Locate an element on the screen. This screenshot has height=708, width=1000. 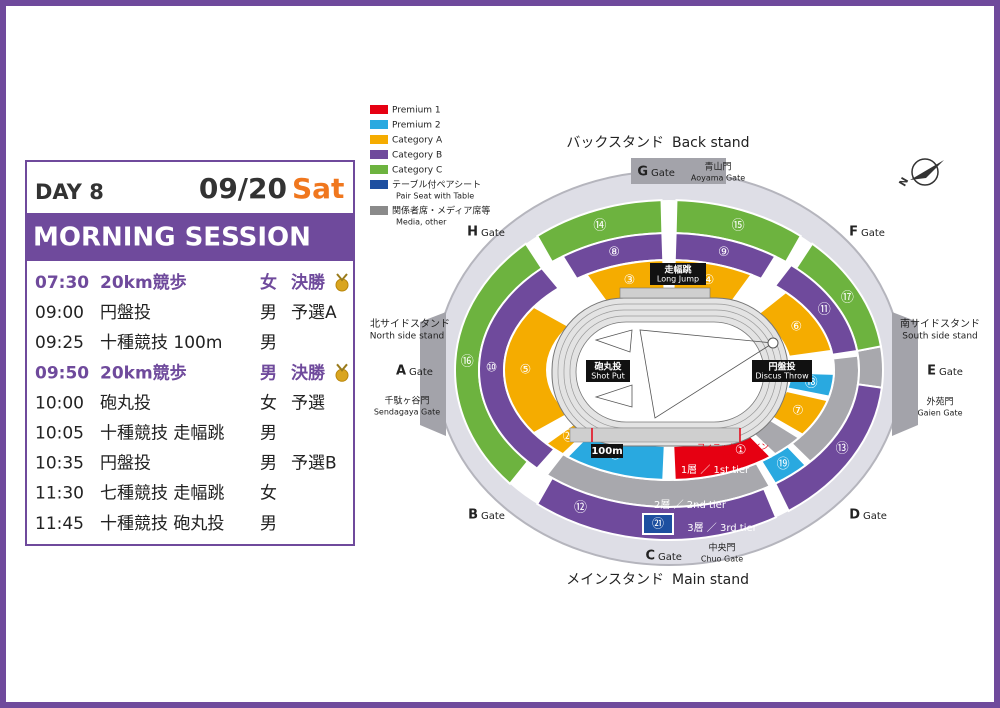
map-text: C is located at coordinates (650, 556).